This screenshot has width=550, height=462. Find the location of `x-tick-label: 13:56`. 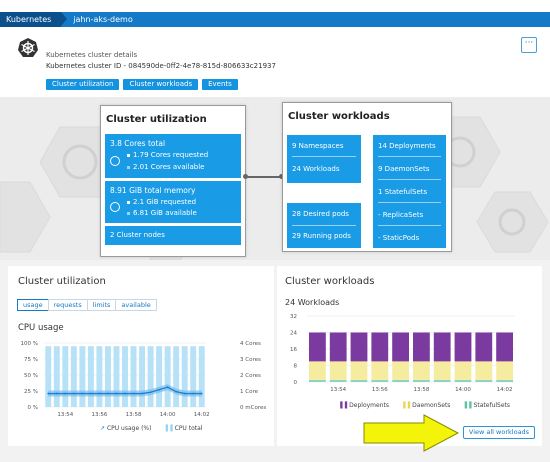

x-tick-label: 13:56 is located at coordinates (380, 390).